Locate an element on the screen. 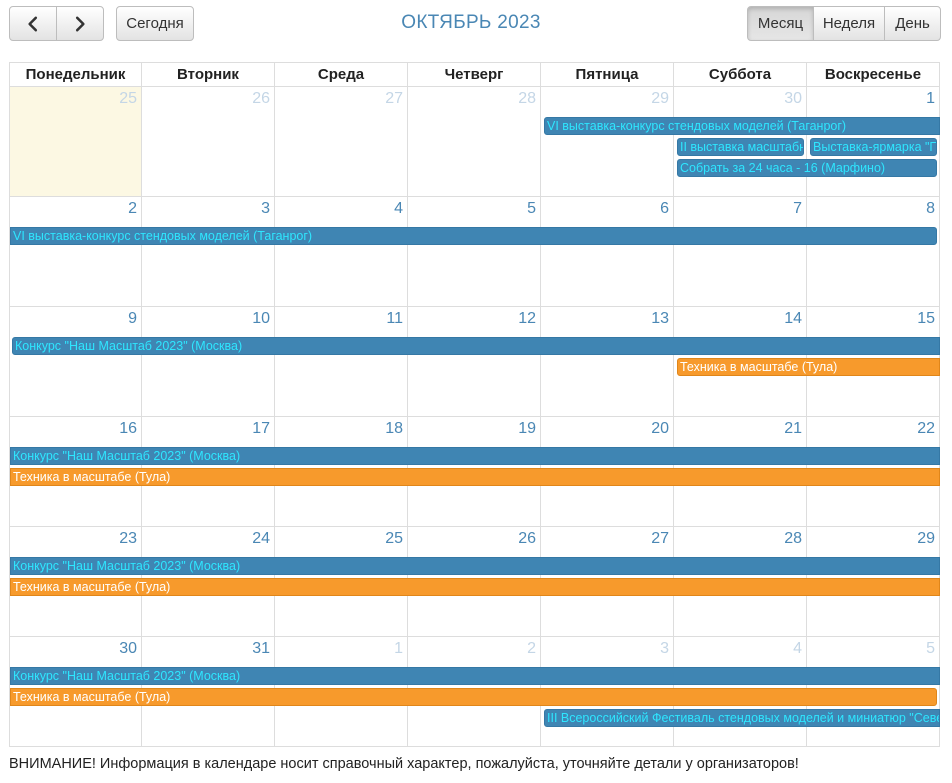  weekday-header: Суббота is located at coordinates (740, 74).